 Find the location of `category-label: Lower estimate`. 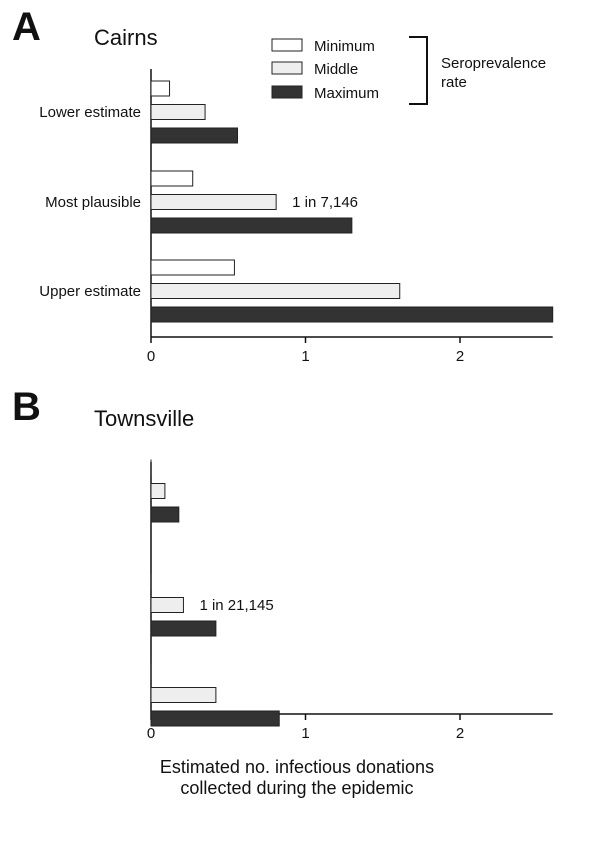

category-label: Lower estimate is located at coordinates (90, 112).